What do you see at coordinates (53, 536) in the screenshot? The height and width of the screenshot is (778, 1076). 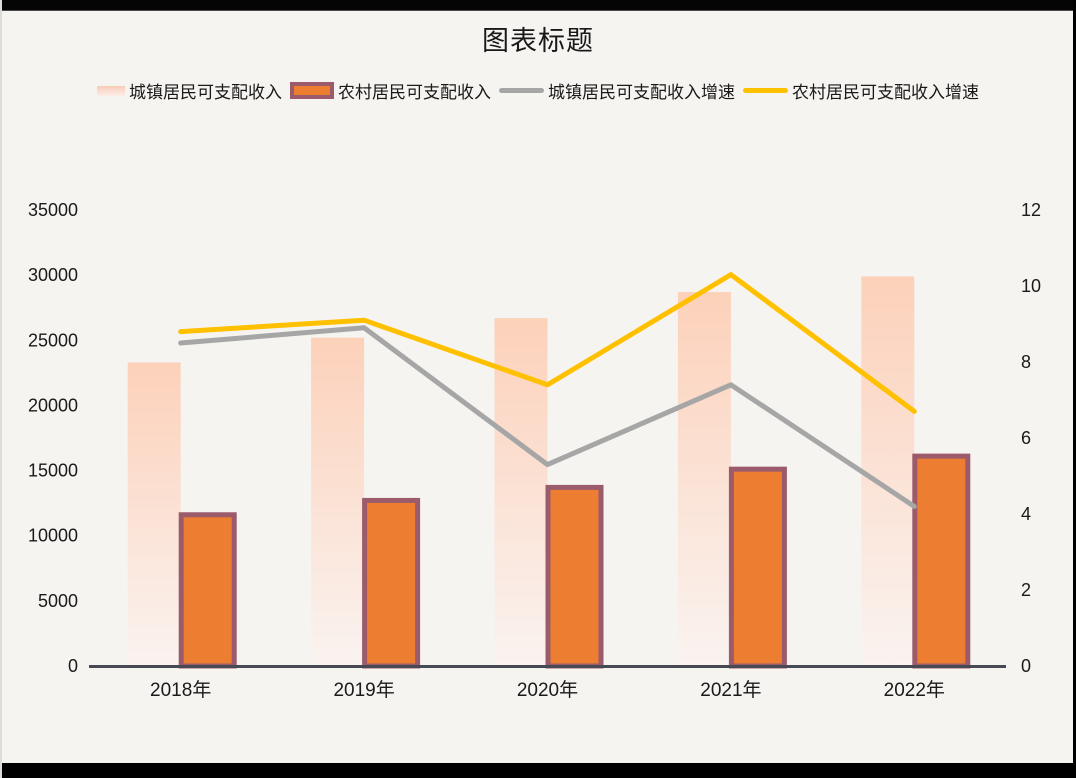 I see `y-axis-left-label: 10000` at bounding box center [53, 536].